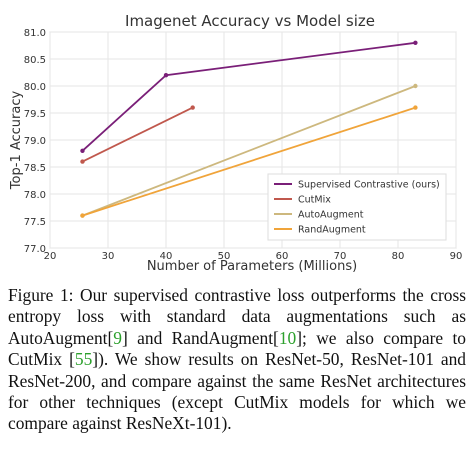  What do you see at coordinates (357, 207) in the screenshot?
I see `legend-box` at bounding box center [357, 207].